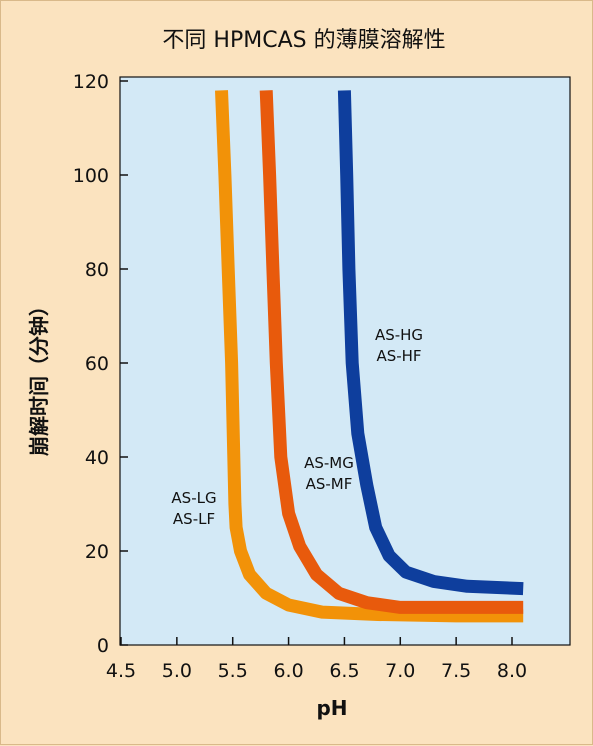 The height and width of the screenshot is (746, 593). Describe the element at coordinates (91, 176) in the screenshot. I see `y-tick-label: 100` at that location.